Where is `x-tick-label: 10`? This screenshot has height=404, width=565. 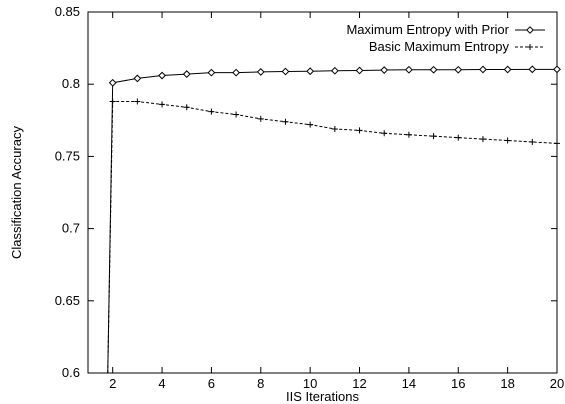 x-tick-label: 10 is located at coordinates (310, 383).